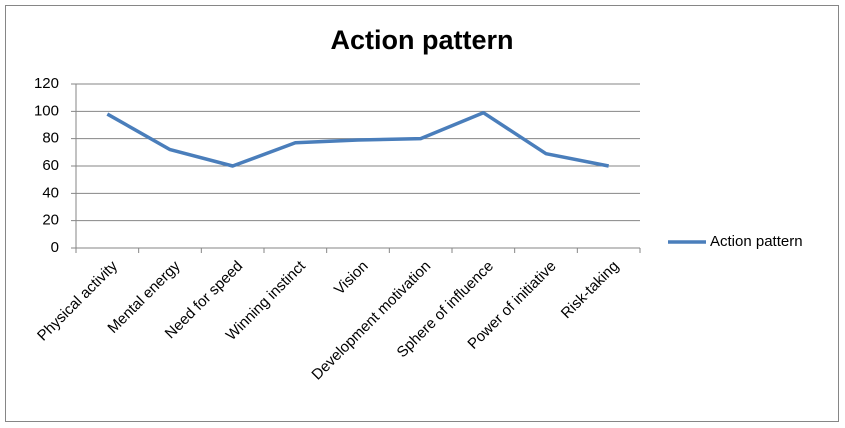 The height and width of the screenshot is (428, 845). Describe the element at coordinates (50, 192) in the screenshot. I see `y-tick-label: 40` at that location.